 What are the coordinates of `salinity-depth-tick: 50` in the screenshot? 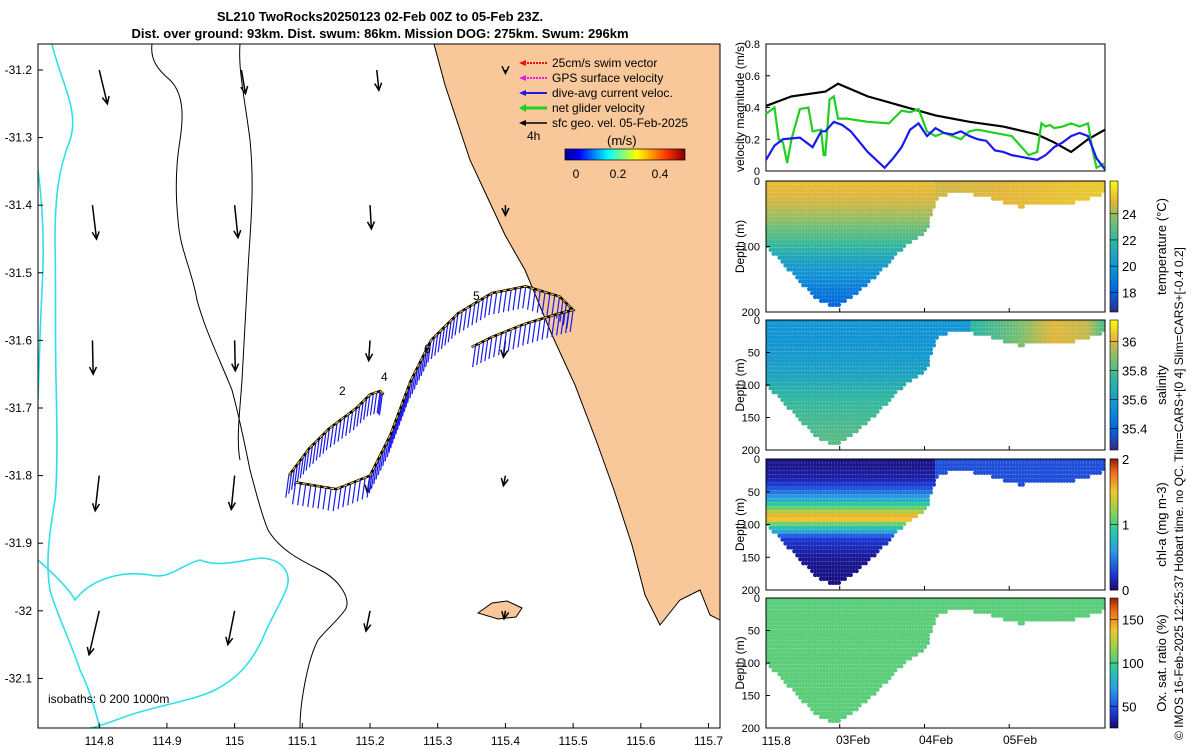 It's located at (754, 354).